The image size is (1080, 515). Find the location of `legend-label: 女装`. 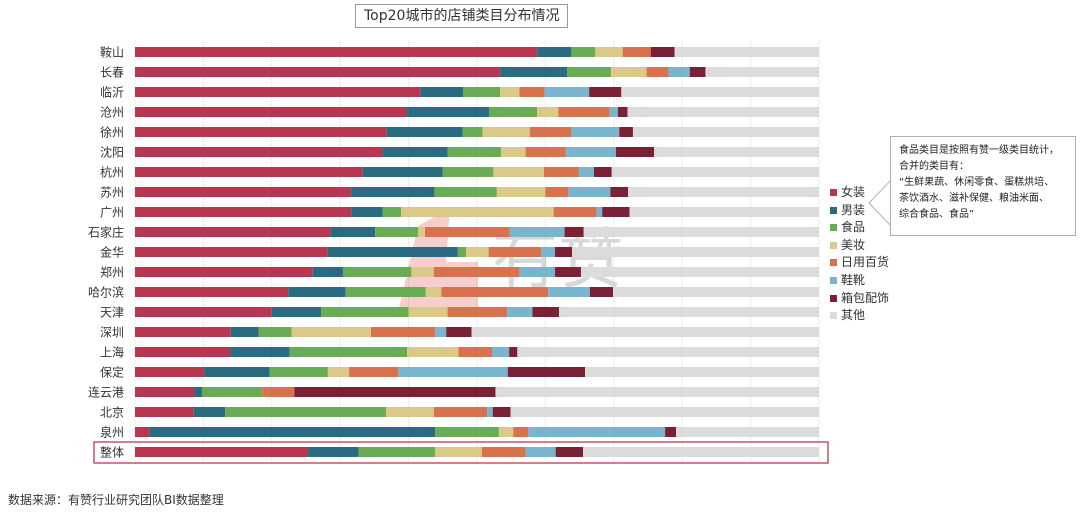

legend-label: 女装 is located at coordinates (853, 192).